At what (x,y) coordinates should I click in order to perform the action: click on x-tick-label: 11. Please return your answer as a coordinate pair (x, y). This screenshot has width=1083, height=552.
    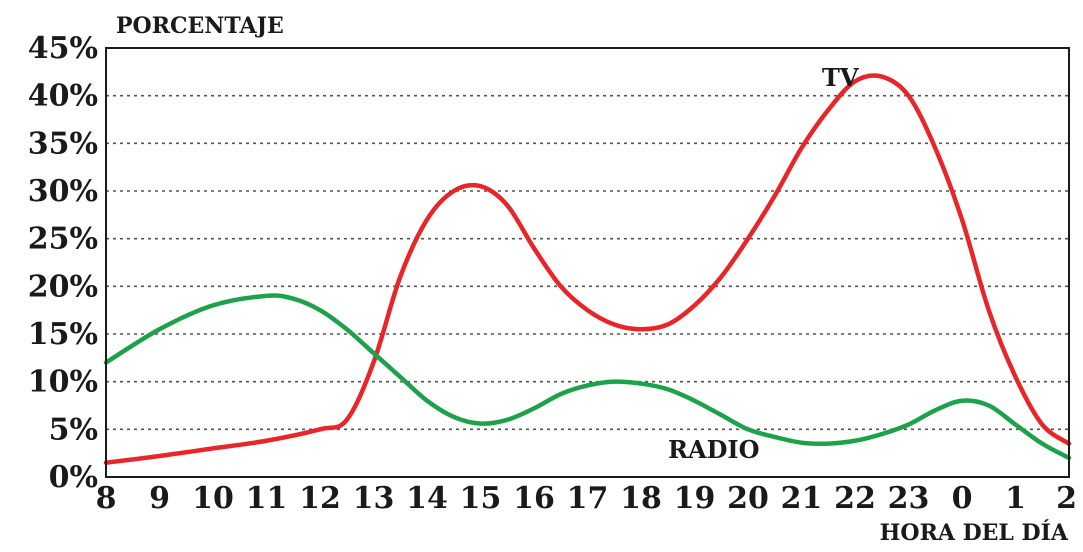
    Looking at the image, I should click on (267, 498).